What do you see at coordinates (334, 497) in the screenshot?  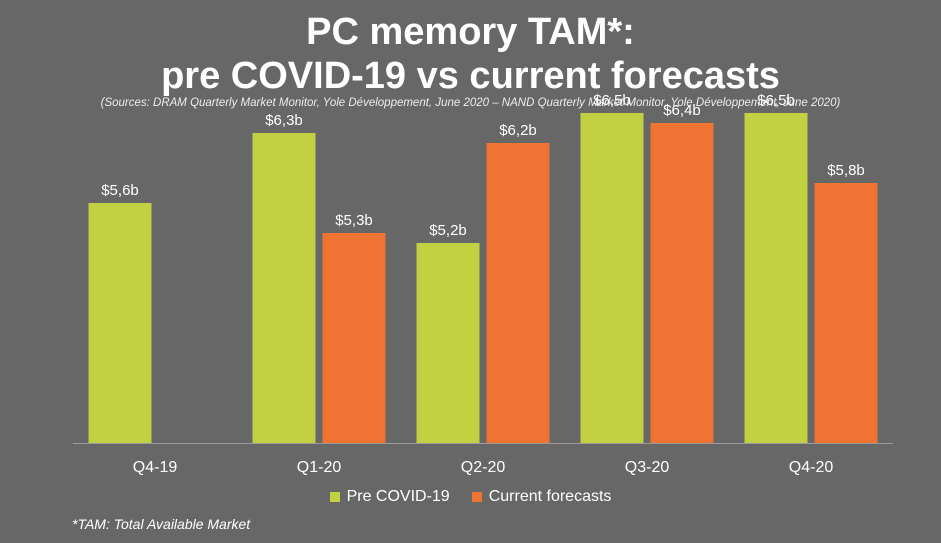 I see `legend-swatch-pre-covid` at bounding box center [334, 497].